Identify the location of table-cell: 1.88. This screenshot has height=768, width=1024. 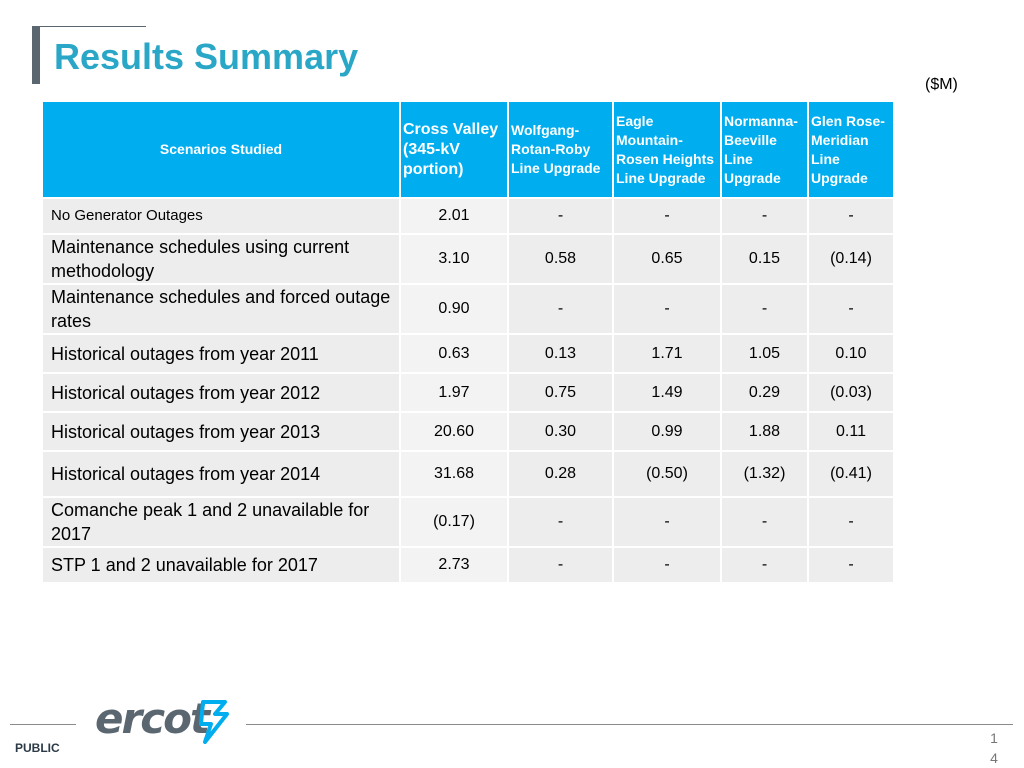
(765, 431).